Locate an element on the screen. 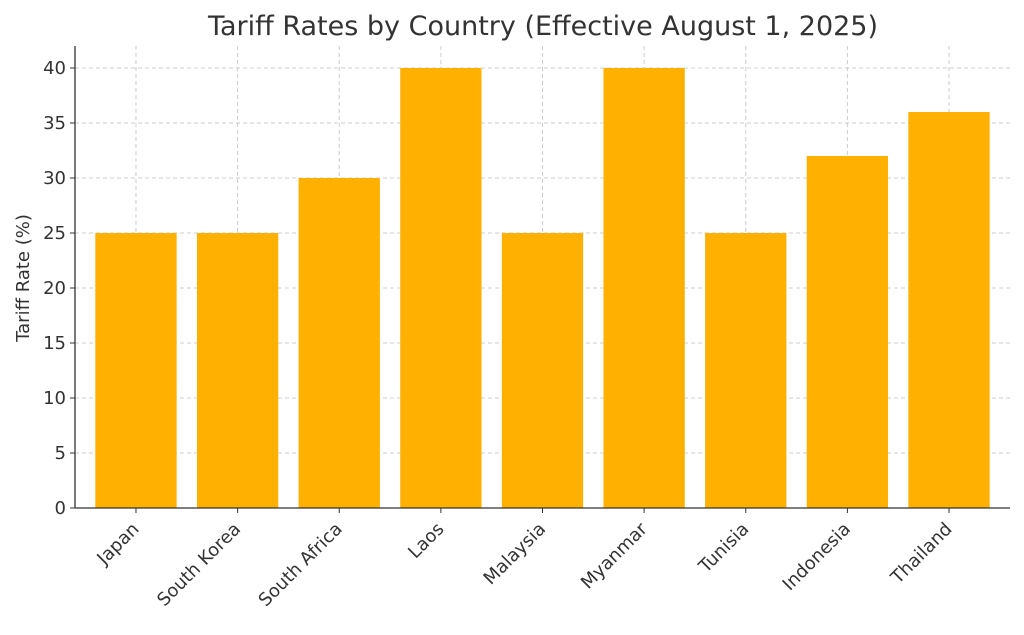 Image resolution: width=1024 pixels, height=635 pixels. x-tick-label: Thailand is located at coordinates (921, 554).